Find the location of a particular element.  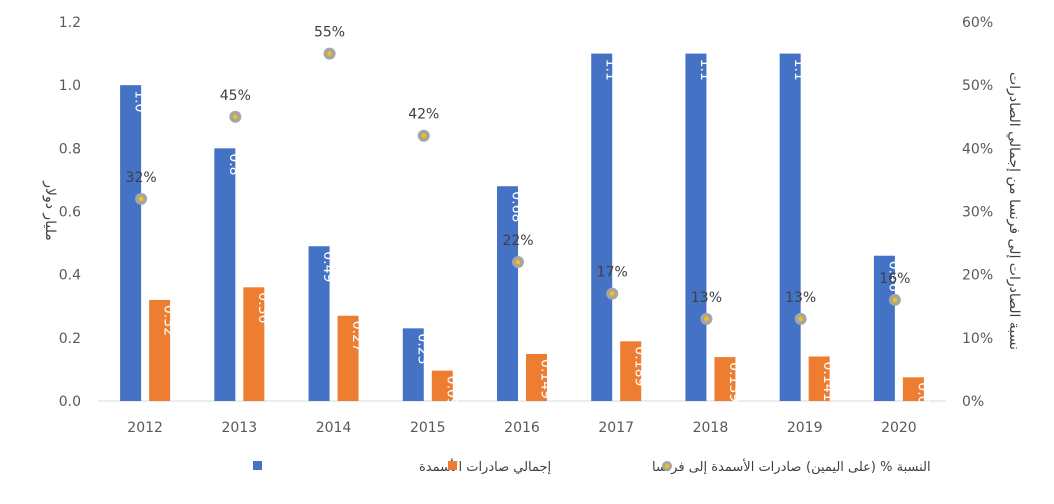

x-axis-ticks: 2012 2013 2014 2015 2016 2017 2018 2019 2020 is located at coordinates (521, 428).